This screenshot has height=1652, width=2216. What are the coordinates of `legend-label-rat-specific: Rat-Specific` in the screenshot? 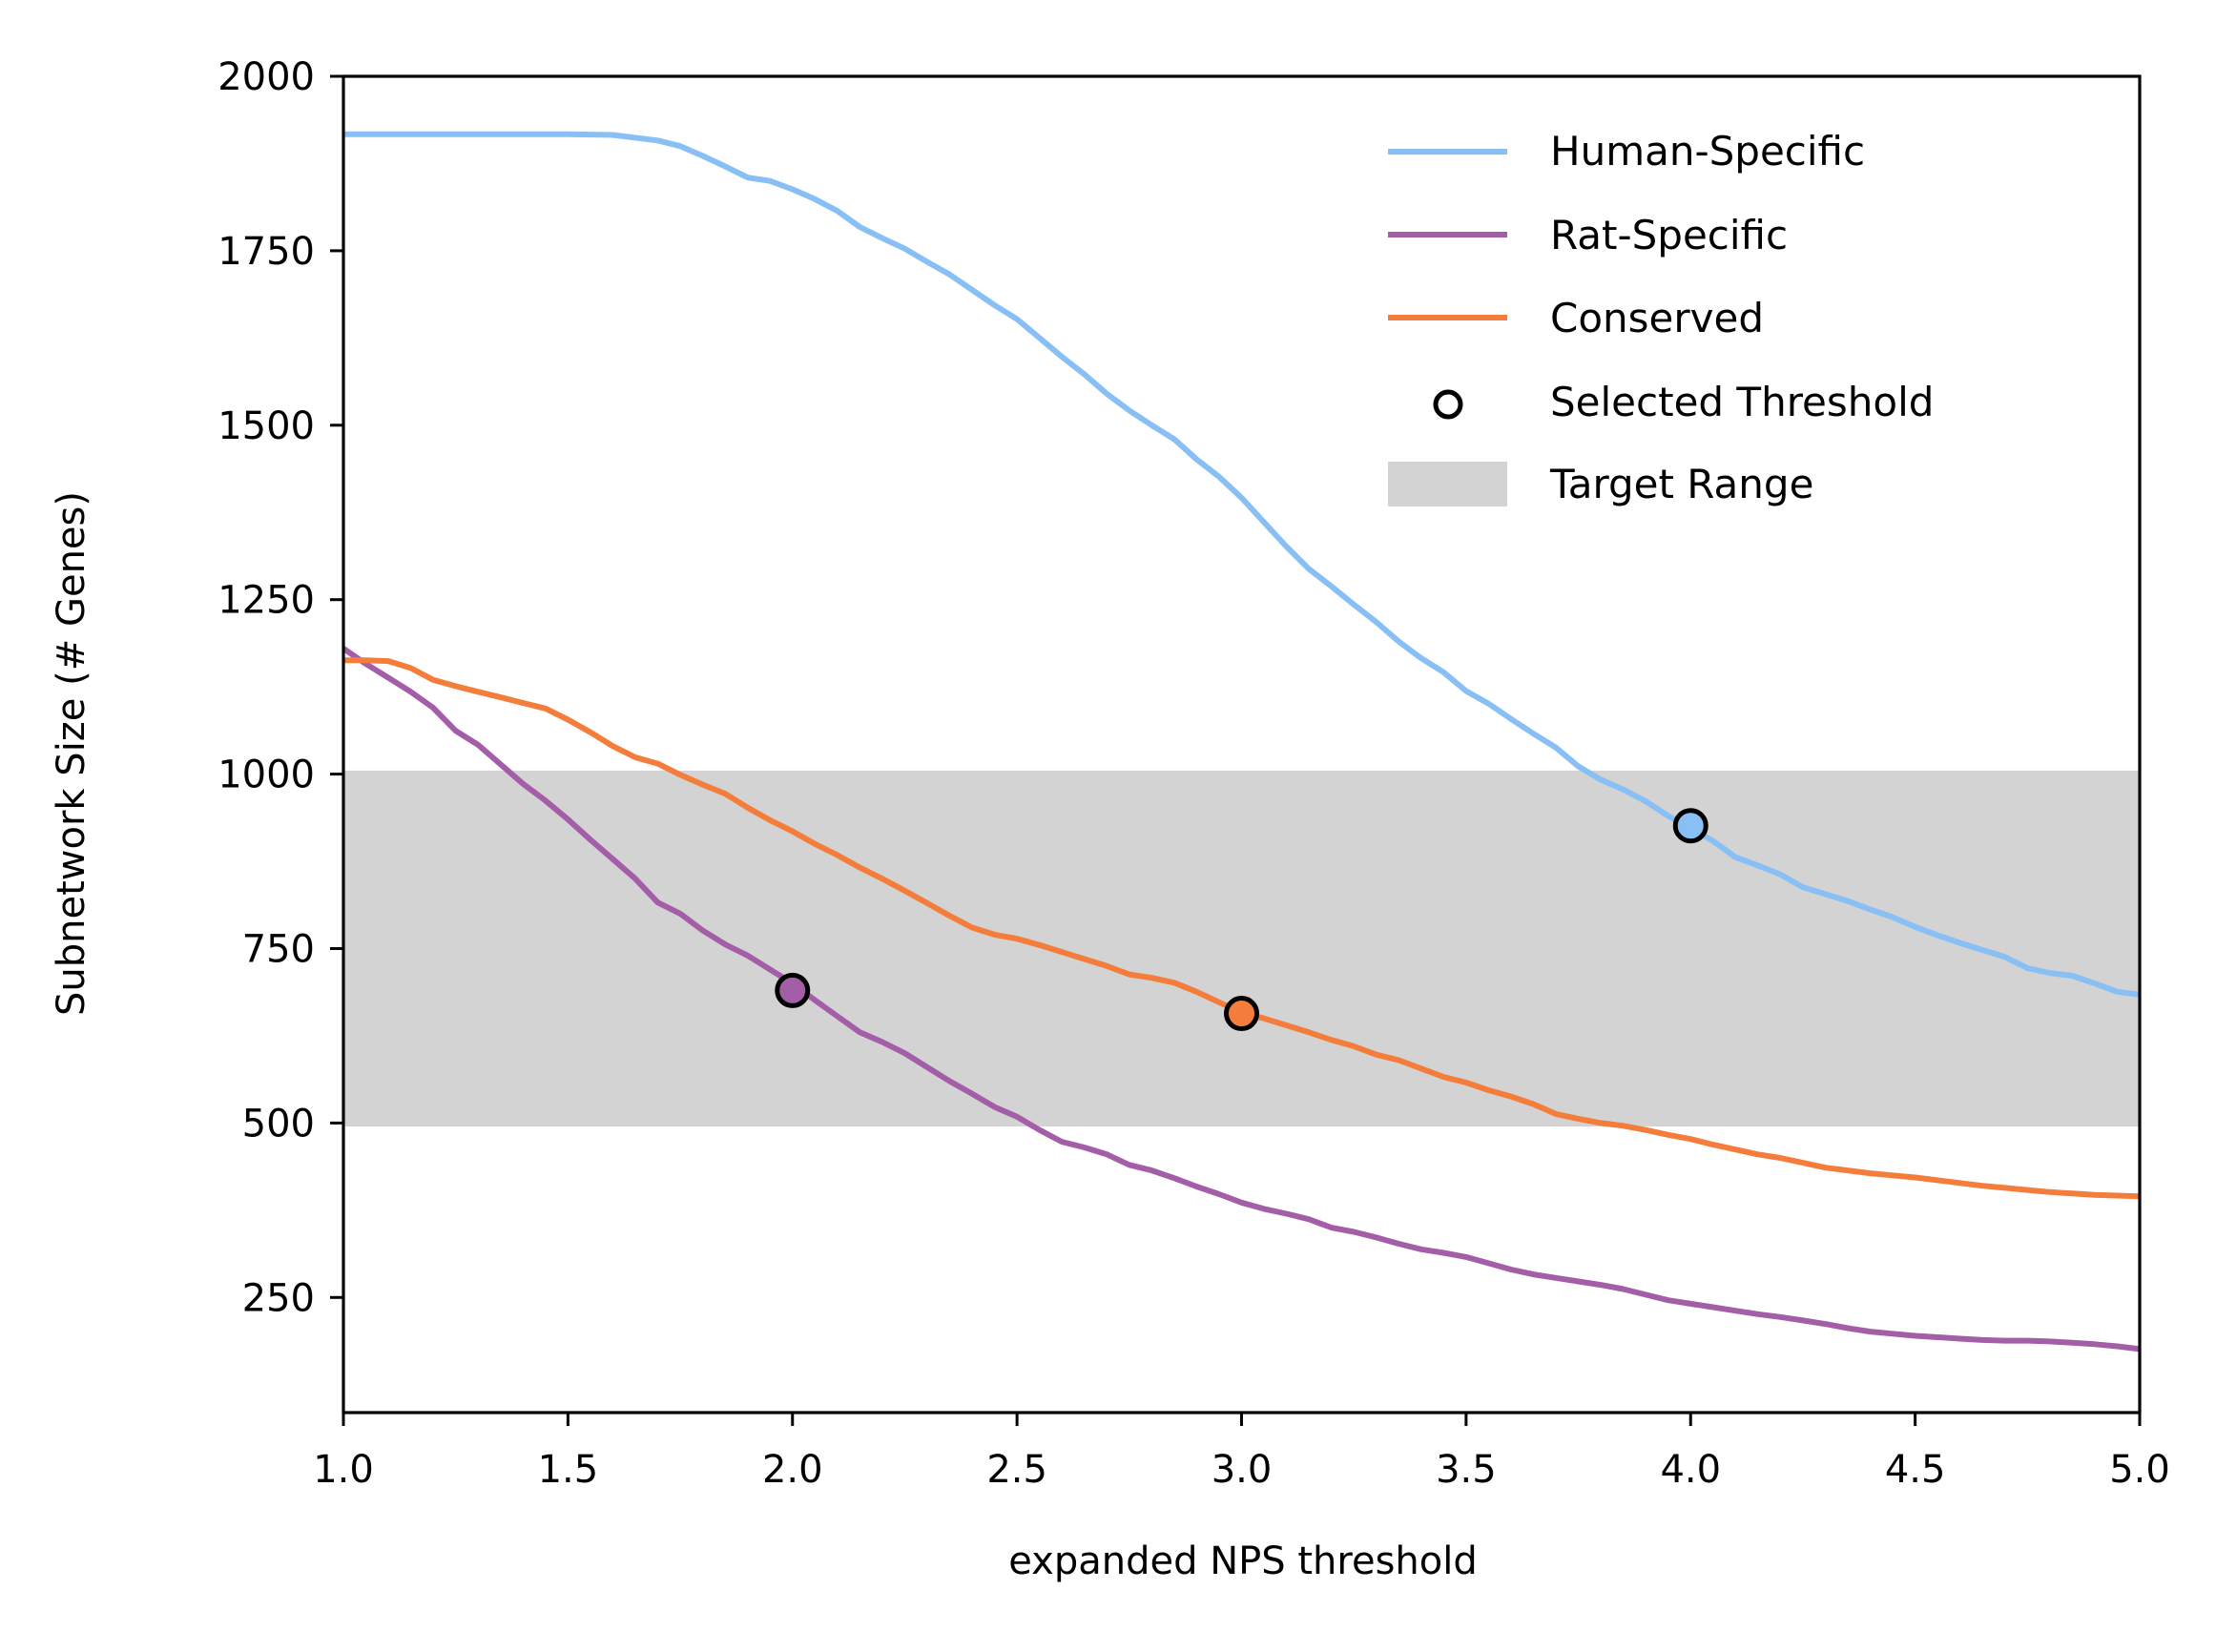 It's located at (1669, 235).